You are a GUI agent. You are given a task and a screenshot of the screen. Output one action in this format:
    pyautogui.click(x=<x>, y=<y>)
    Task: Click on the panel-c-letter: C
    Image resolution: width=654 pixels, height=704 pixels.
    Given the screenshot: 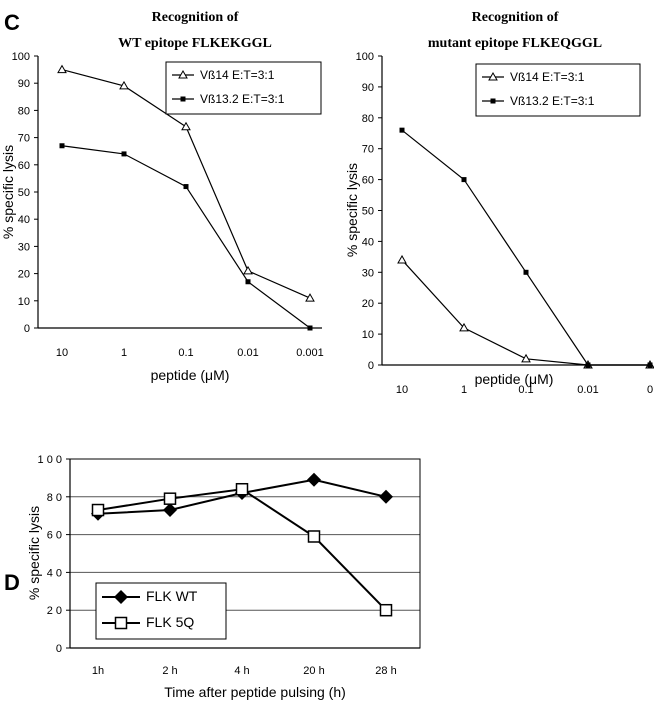 What is the action you would take?
    pyautogui.click(x=12, y=22)
    